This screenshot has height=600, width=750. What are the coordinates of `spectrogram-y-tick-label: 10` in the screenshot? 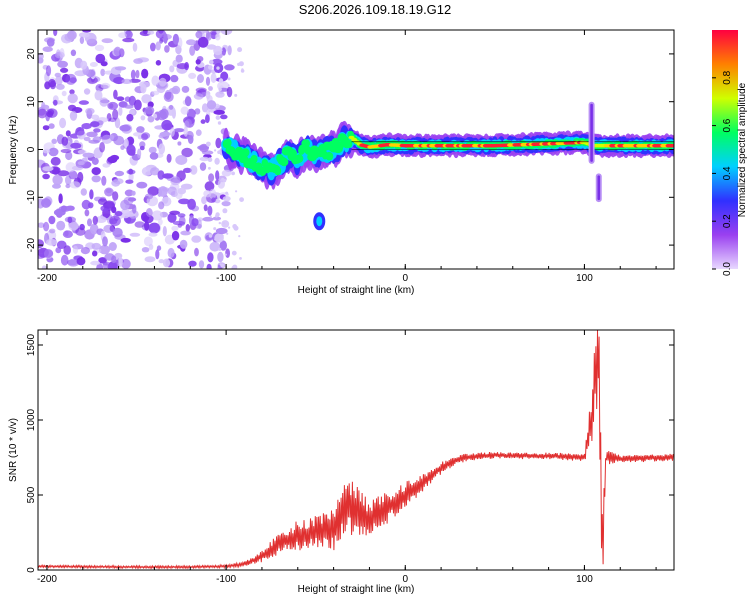 It's located at (31, 102).